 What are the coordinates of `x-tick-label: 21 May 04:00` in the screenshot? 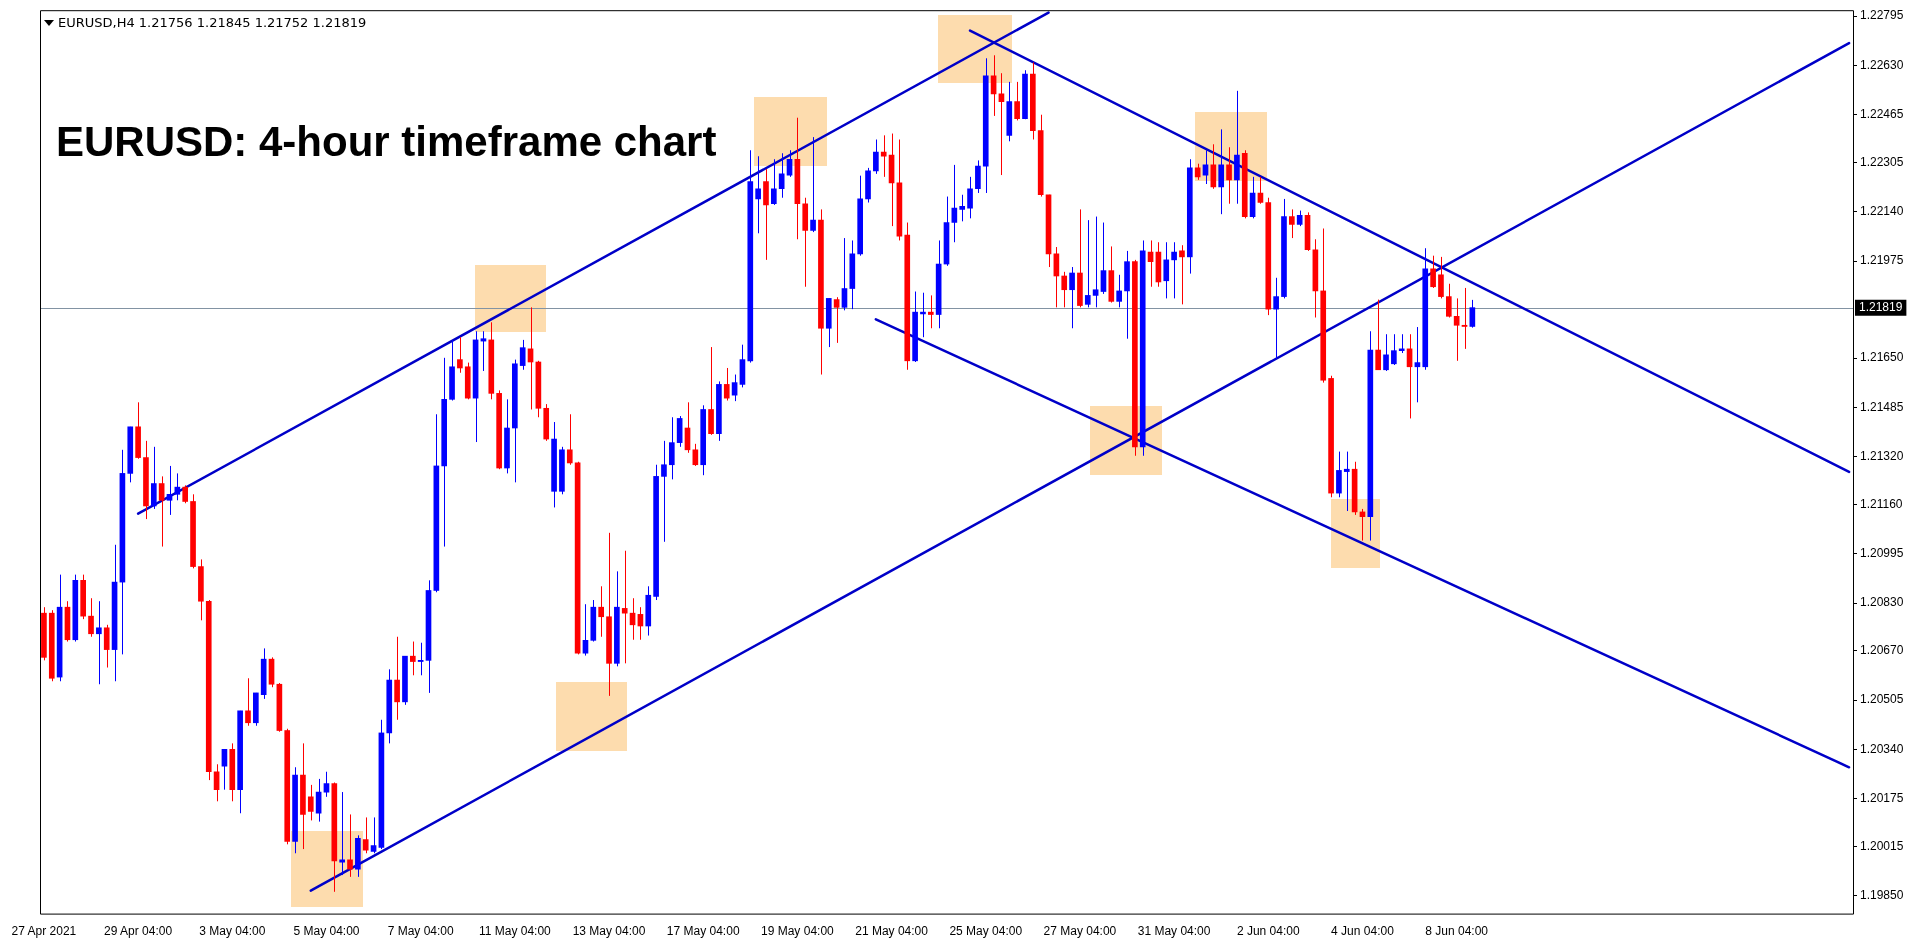 It's located at (892, 931).